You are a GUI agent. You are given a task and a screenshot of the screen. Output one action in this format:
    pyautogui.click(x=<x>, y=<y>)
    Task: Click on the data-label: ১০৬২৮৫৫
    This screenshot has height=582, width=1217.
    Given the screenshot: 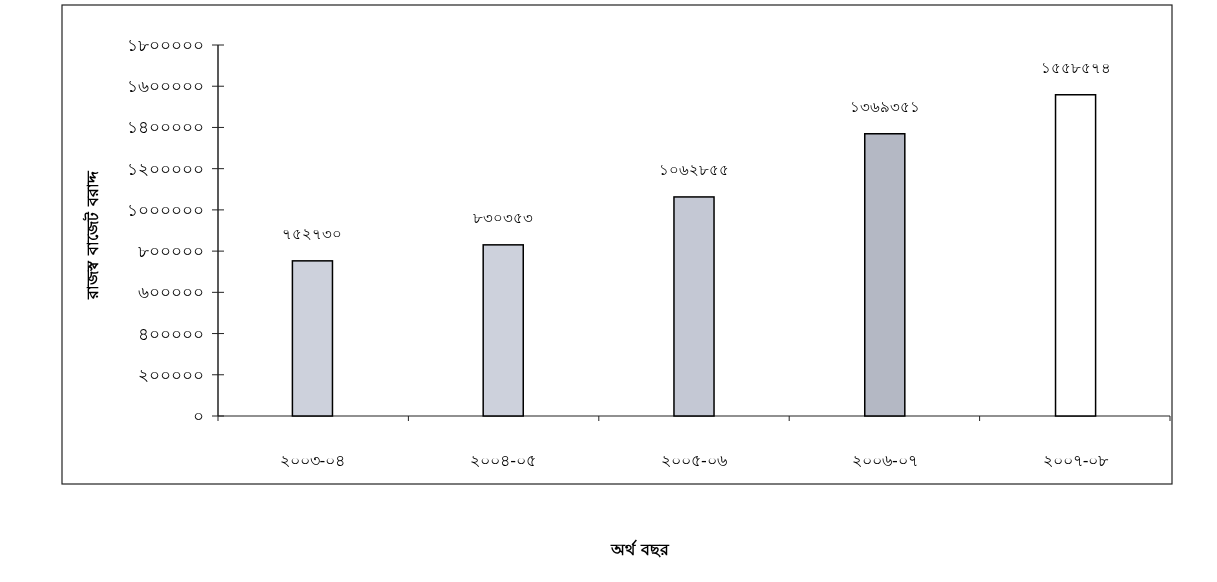 What is the action you would take?
    pyautogui.click(x=694, y=169)
    